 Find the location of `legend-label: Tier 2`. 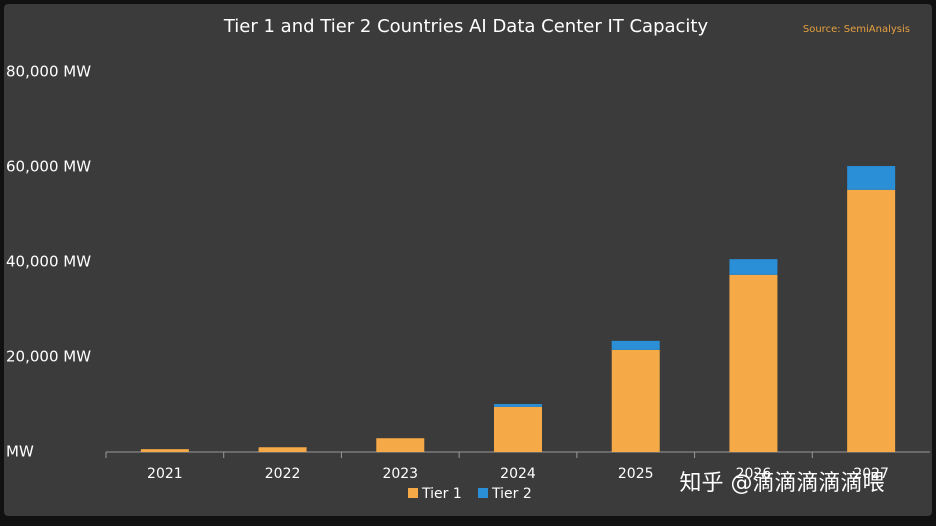

legend-label: Tier 2 is located at coordinates (511, 494).